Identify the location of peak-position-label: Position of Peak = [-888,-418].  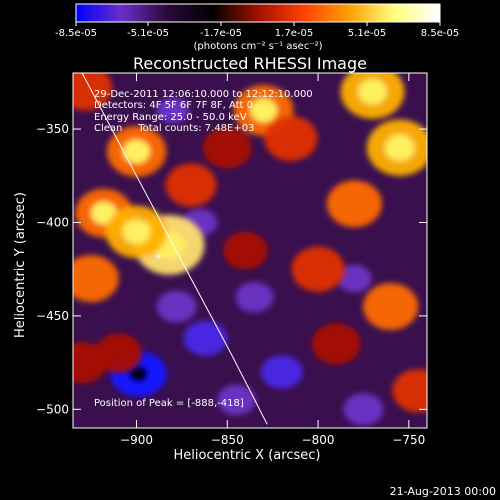
(169, 403).